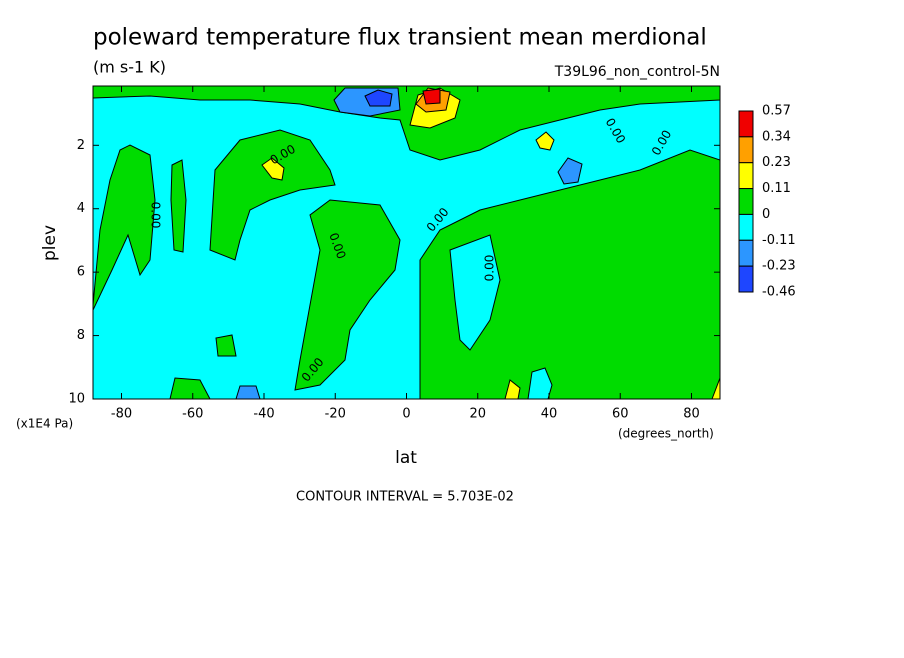 The height and width of the screenshot is (658, 904). What do you see at coordinates (81, 208) in the screenshot?
I see `y-tick-label: 4` at bounding box center [81, 208].